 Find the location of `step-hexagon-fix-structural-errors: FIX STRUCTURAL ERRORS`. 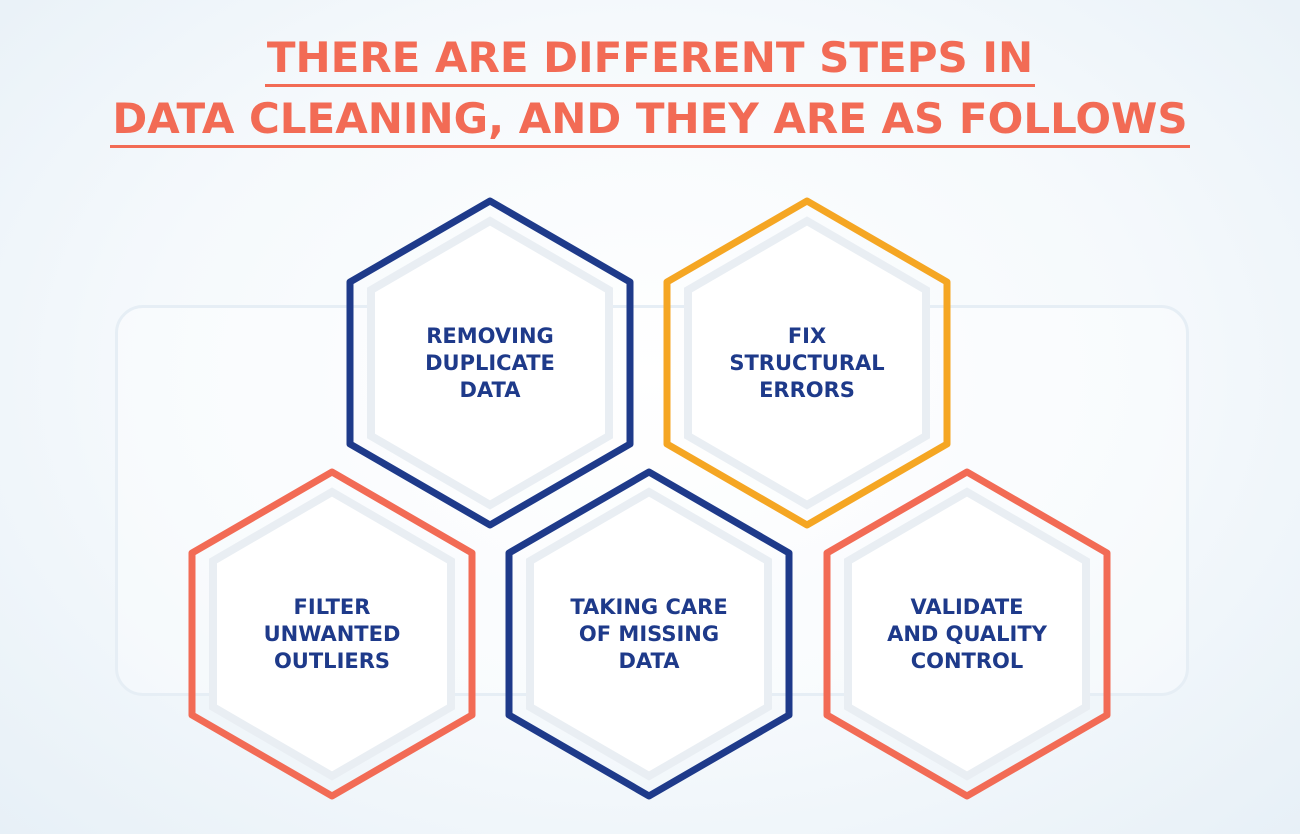

step-hexagon-fix-structural-errors: FIX STRUCTURAL ERRORS is located at coordinates (807, 363).